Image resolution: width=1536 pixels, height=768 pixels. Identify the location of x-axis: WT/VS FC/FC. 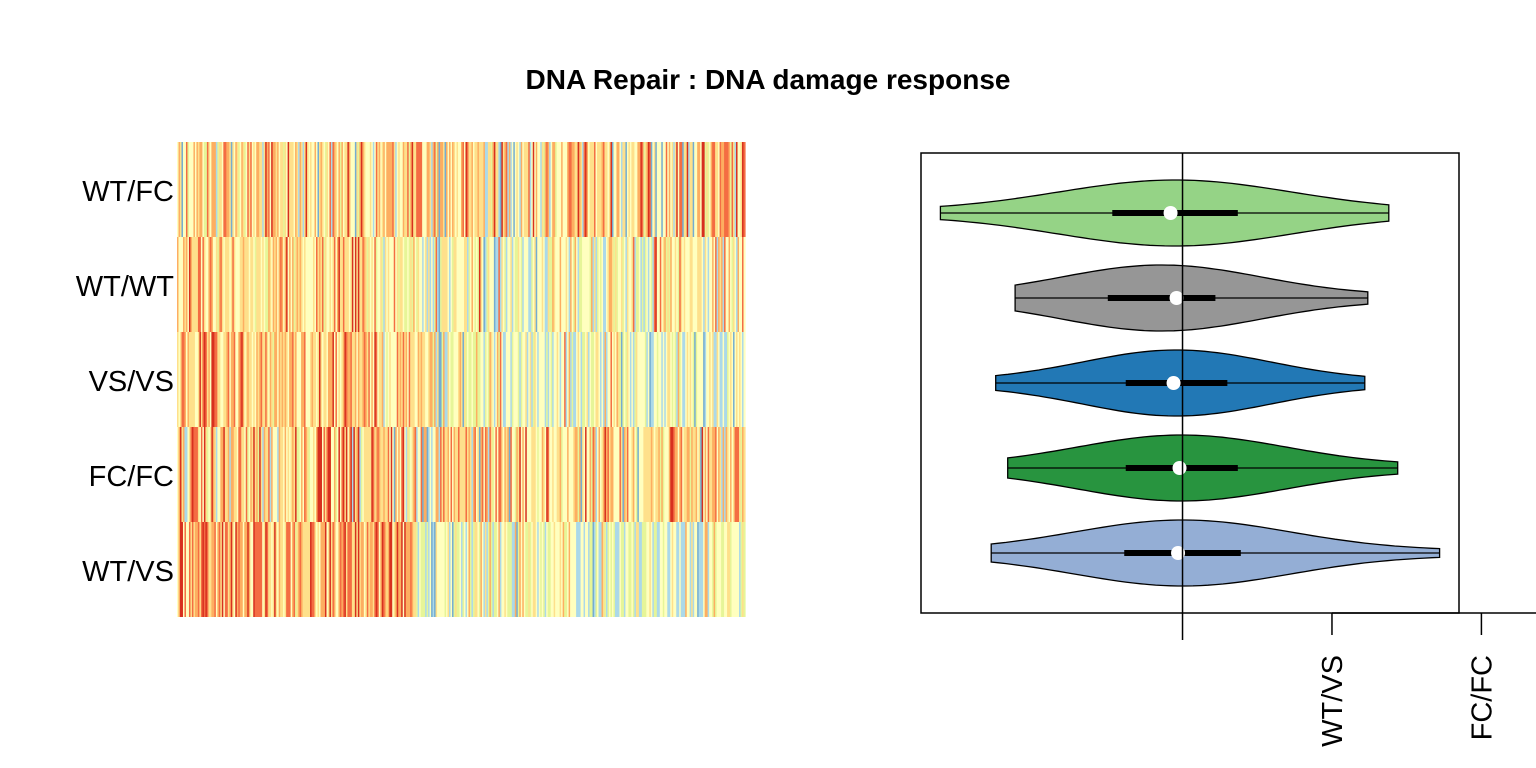
(1426, 679).